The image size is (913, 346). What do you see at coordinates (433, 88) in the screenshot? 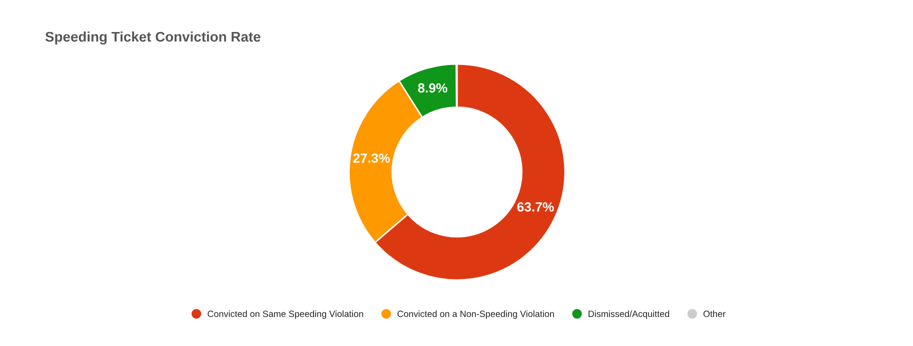
I see `data-label: 8.9%` at bounding box center [433, 88].